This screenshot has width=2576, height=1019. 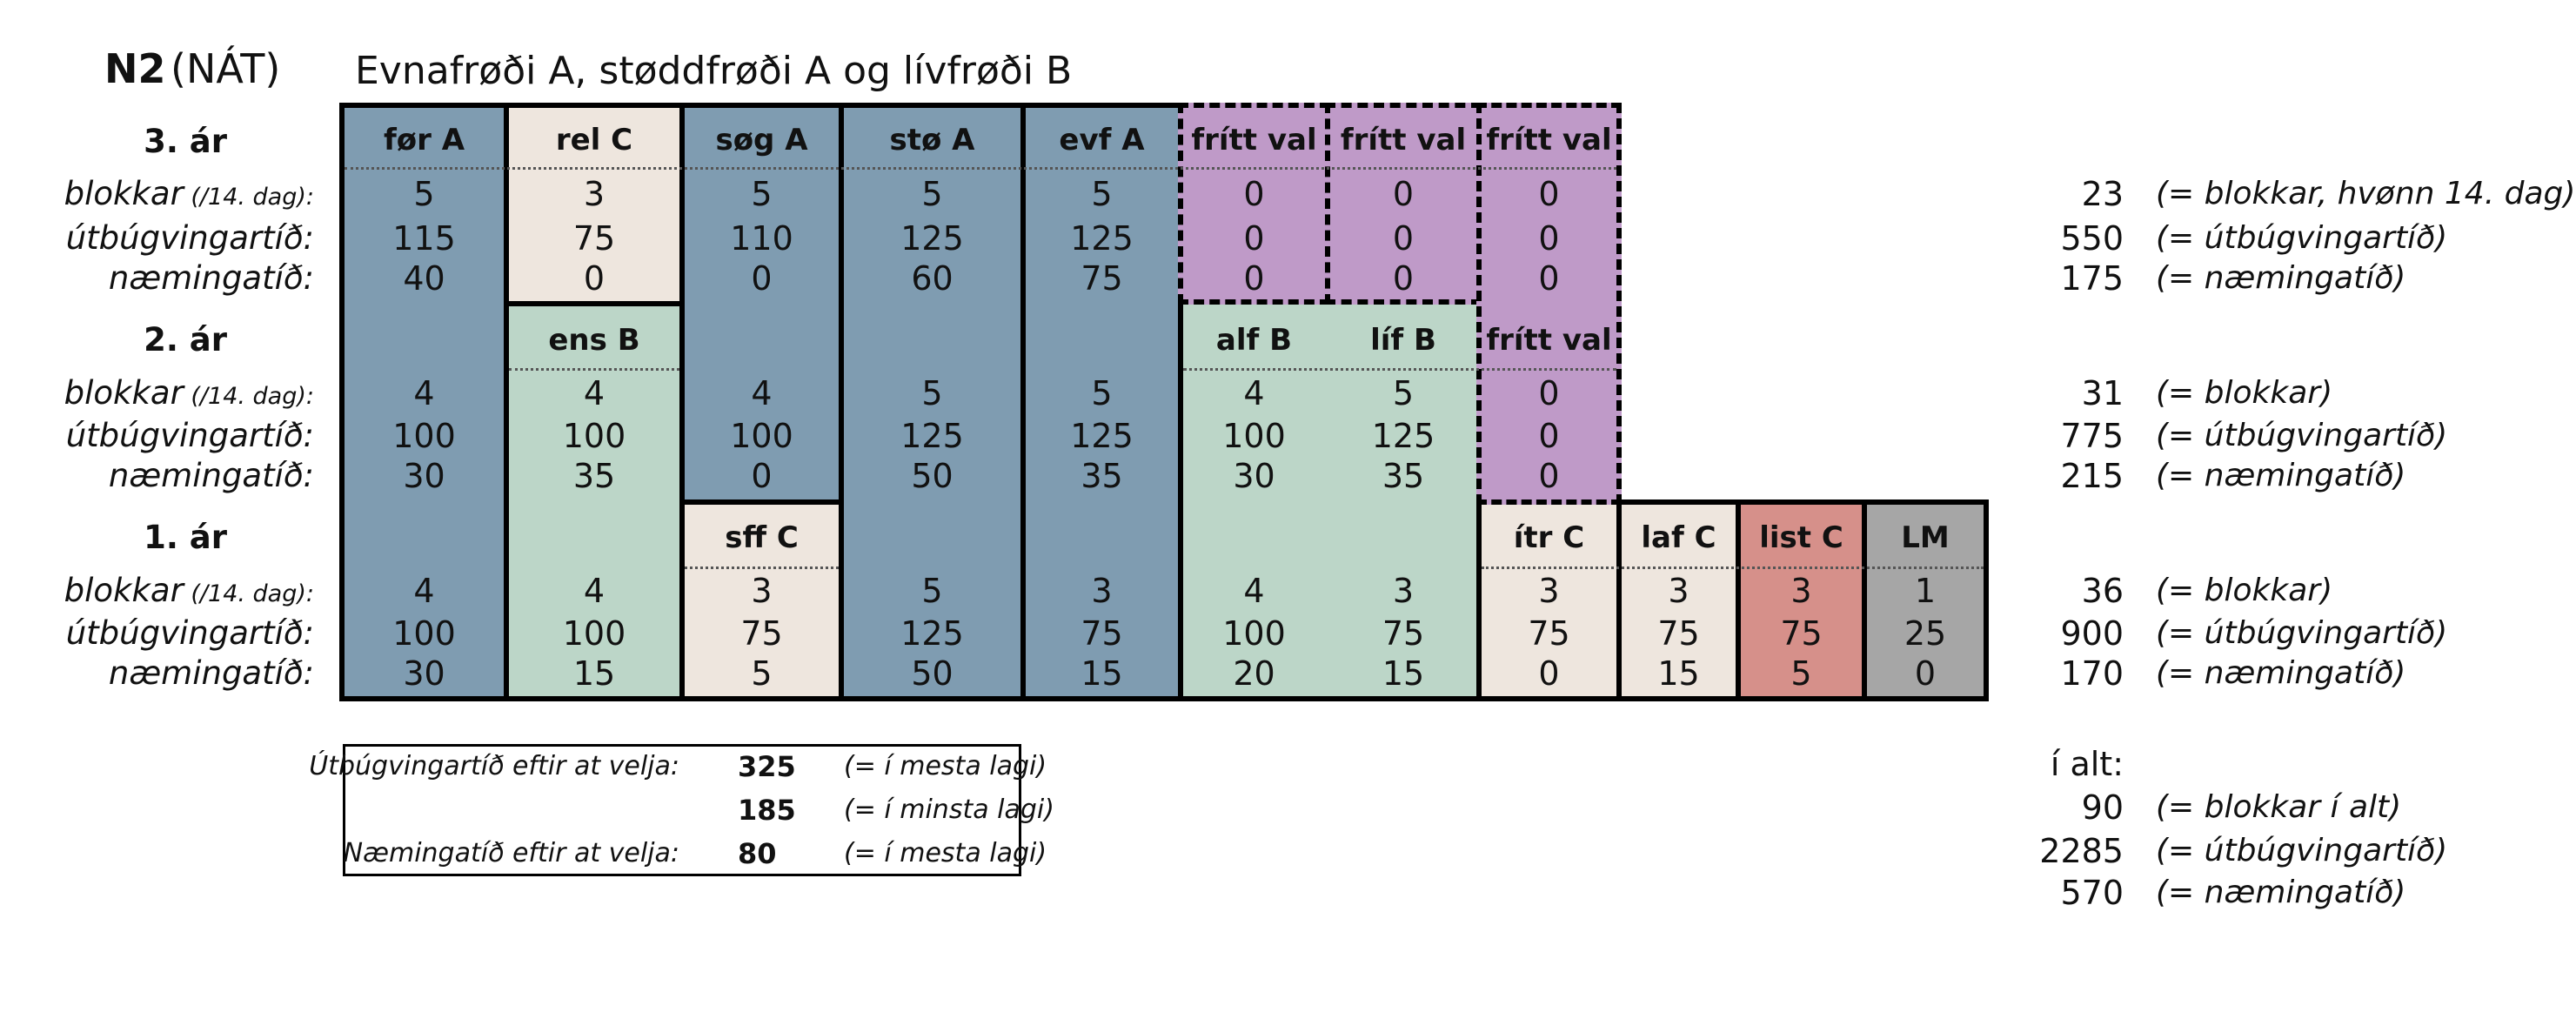 I want to click on value-cell: 115, so click(x=424, y=239).